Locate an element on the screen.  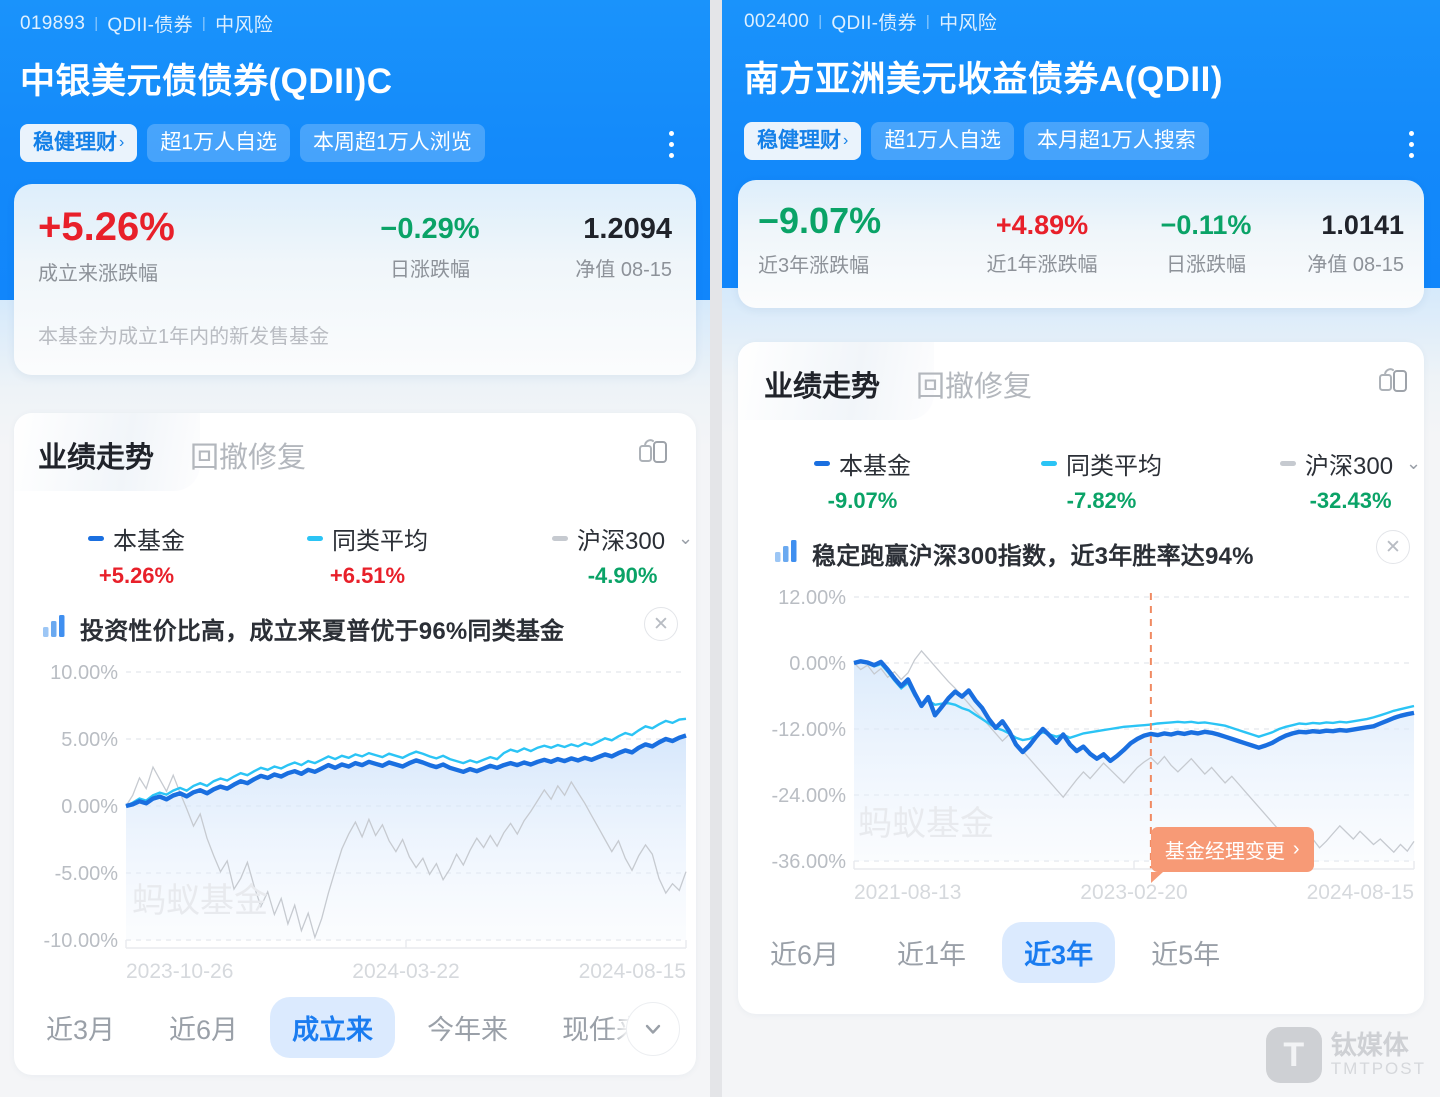
insight-text: 投资性价比高，成立来夏普优于96%同类基金 is located at coordinates (322, 632).